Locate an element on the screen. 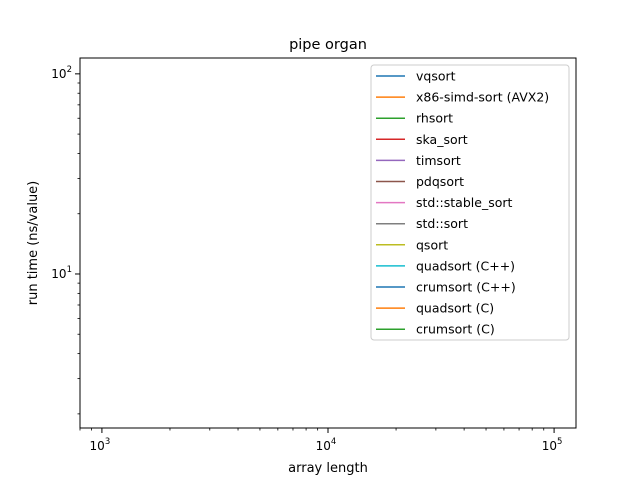 This screenshot has width=640, height=480. chart-title: pipe organ is located at coordinates (328, 45).